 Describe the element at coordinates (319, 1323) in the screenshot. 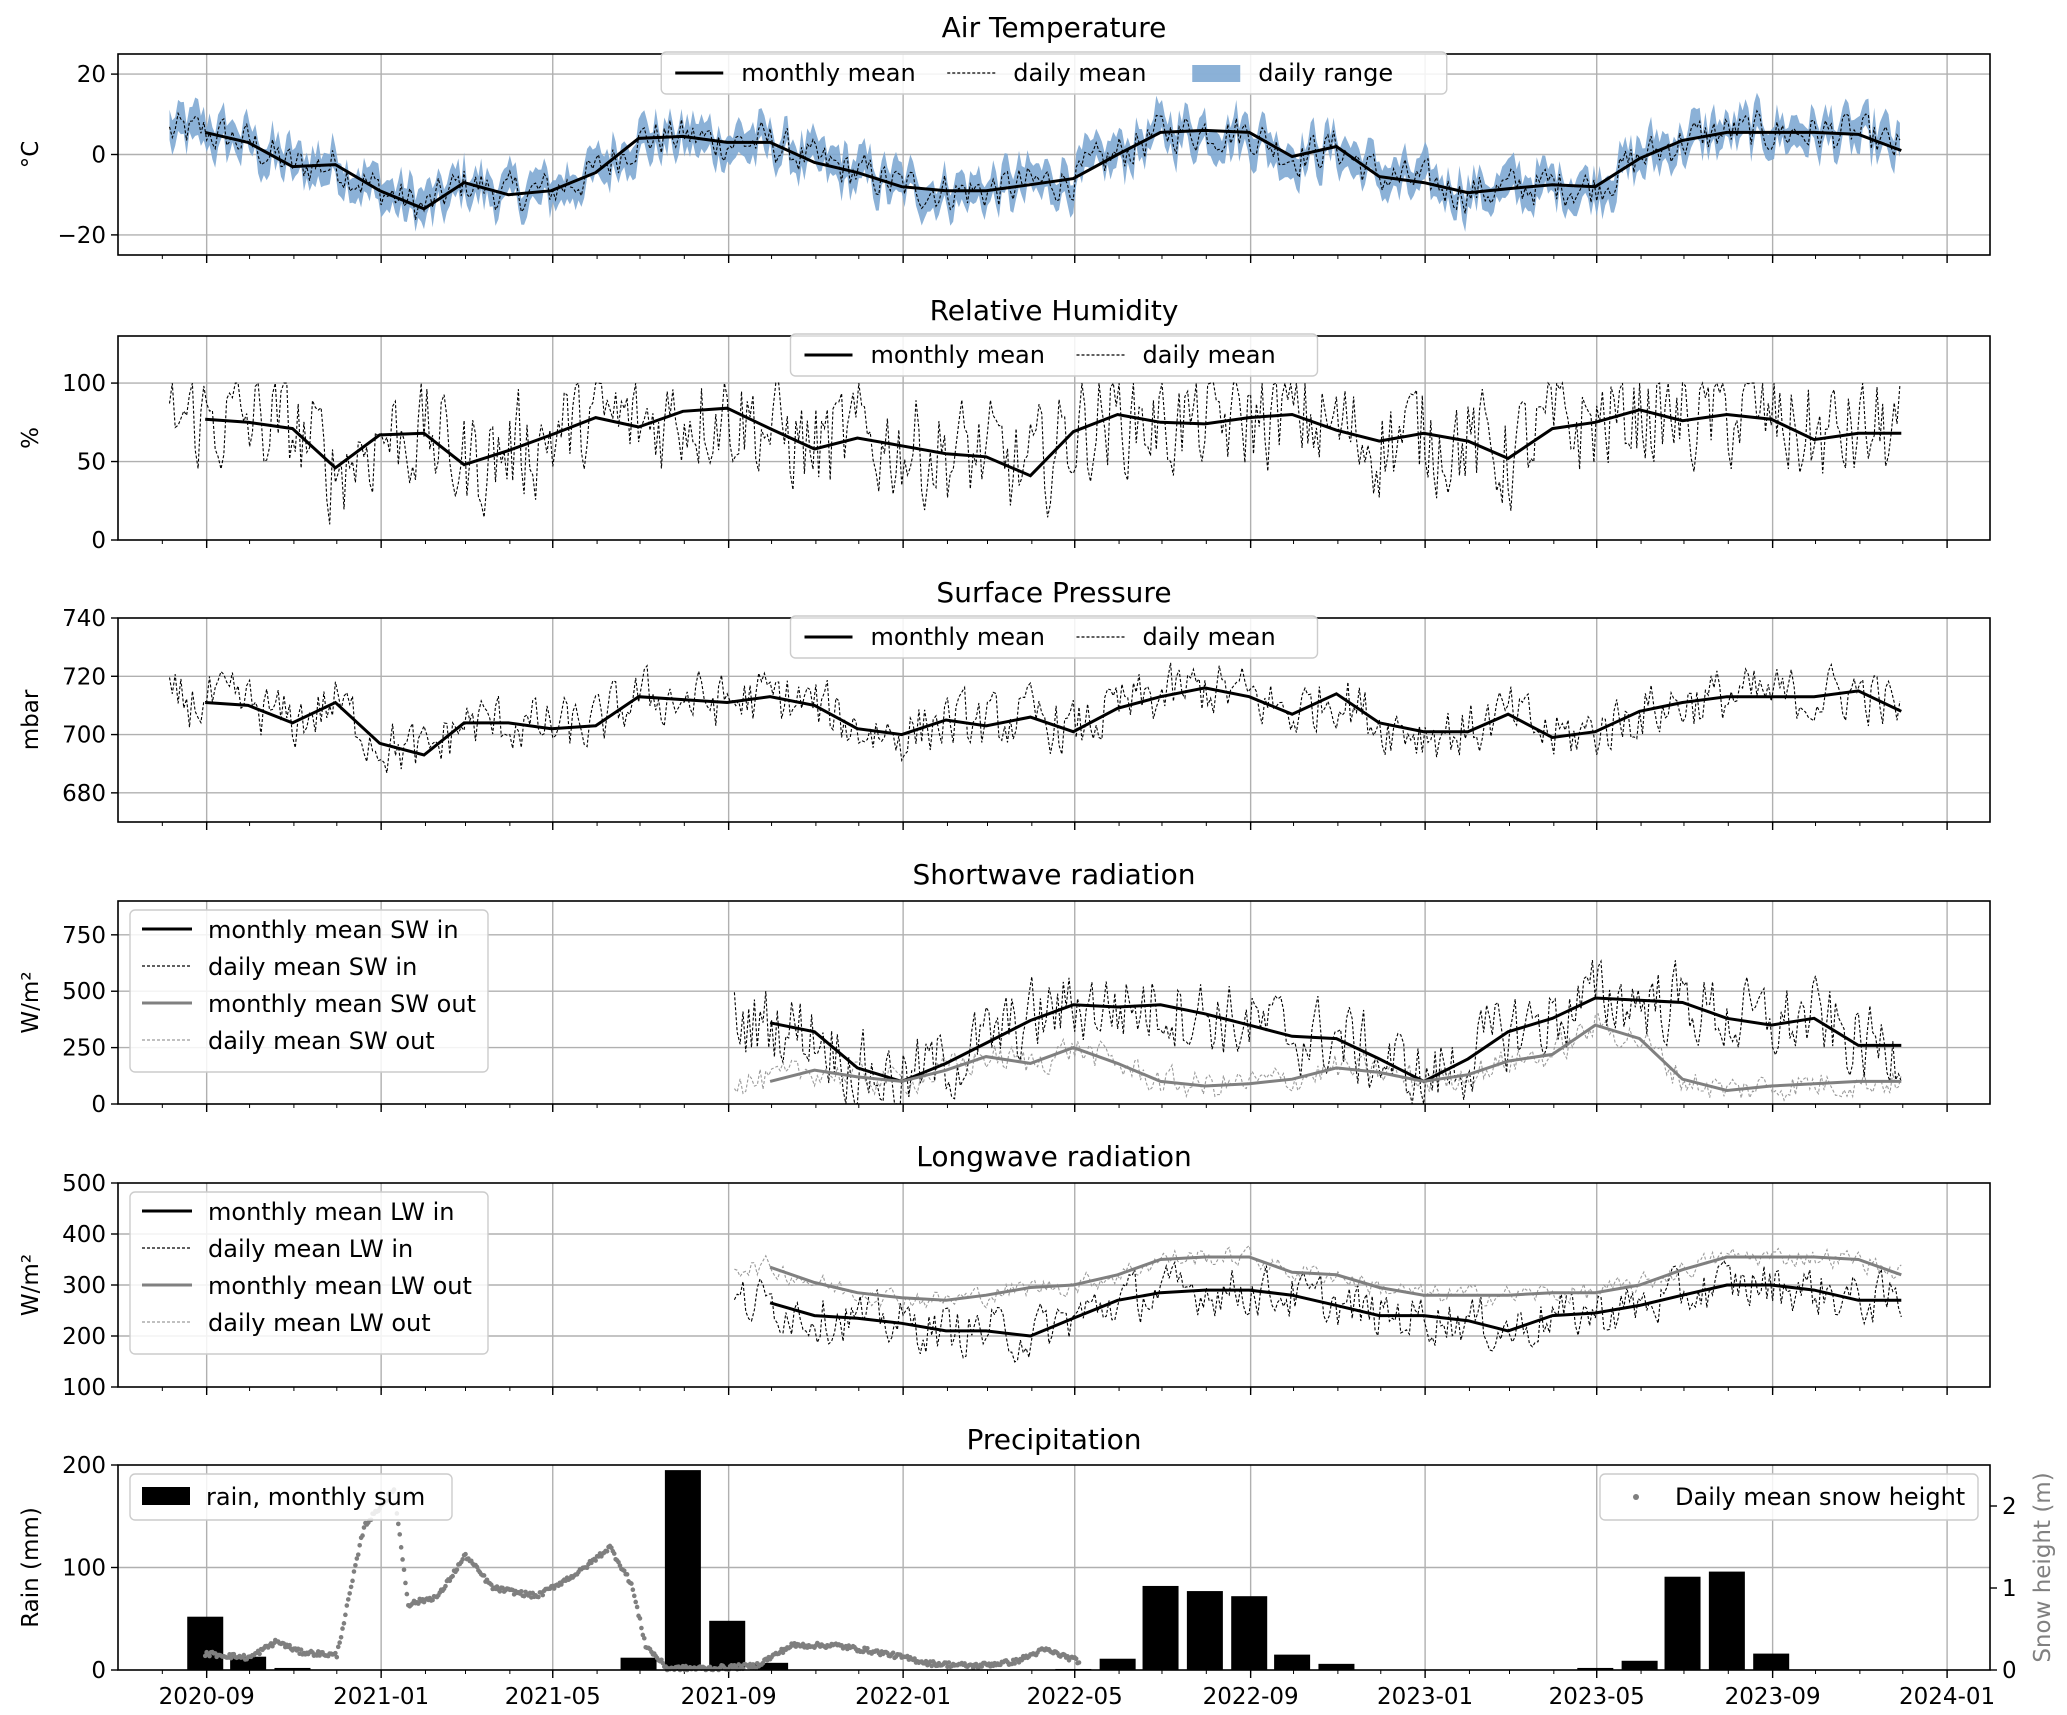

I see `legend-label: daily mean LW out` at that location.